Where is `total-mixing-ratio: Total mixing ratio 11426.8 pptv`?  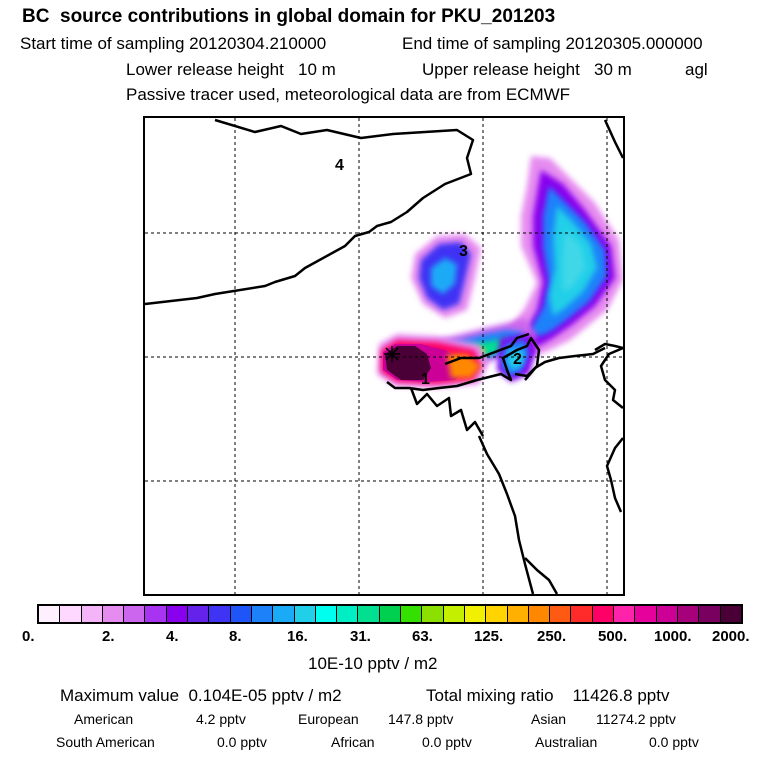
total-mixing-ratio: Total mixing ratio 11426.8 pptv is located at coordinates (548, 695).